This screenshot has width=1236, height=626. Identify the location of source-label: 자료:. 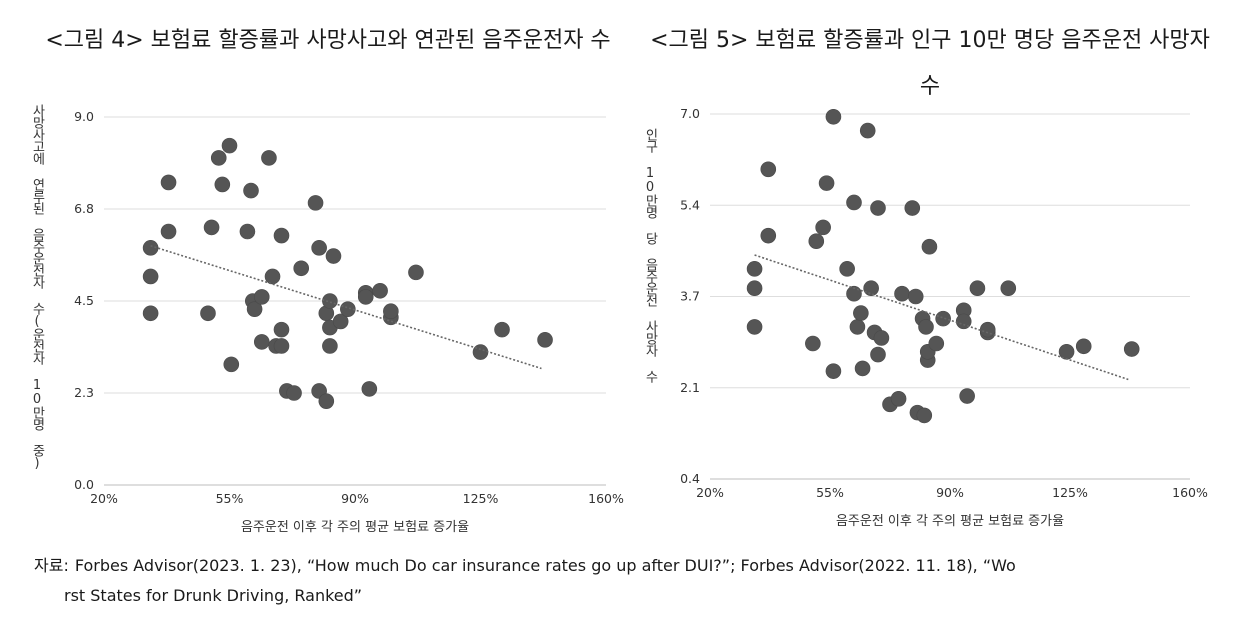
(51, 565).